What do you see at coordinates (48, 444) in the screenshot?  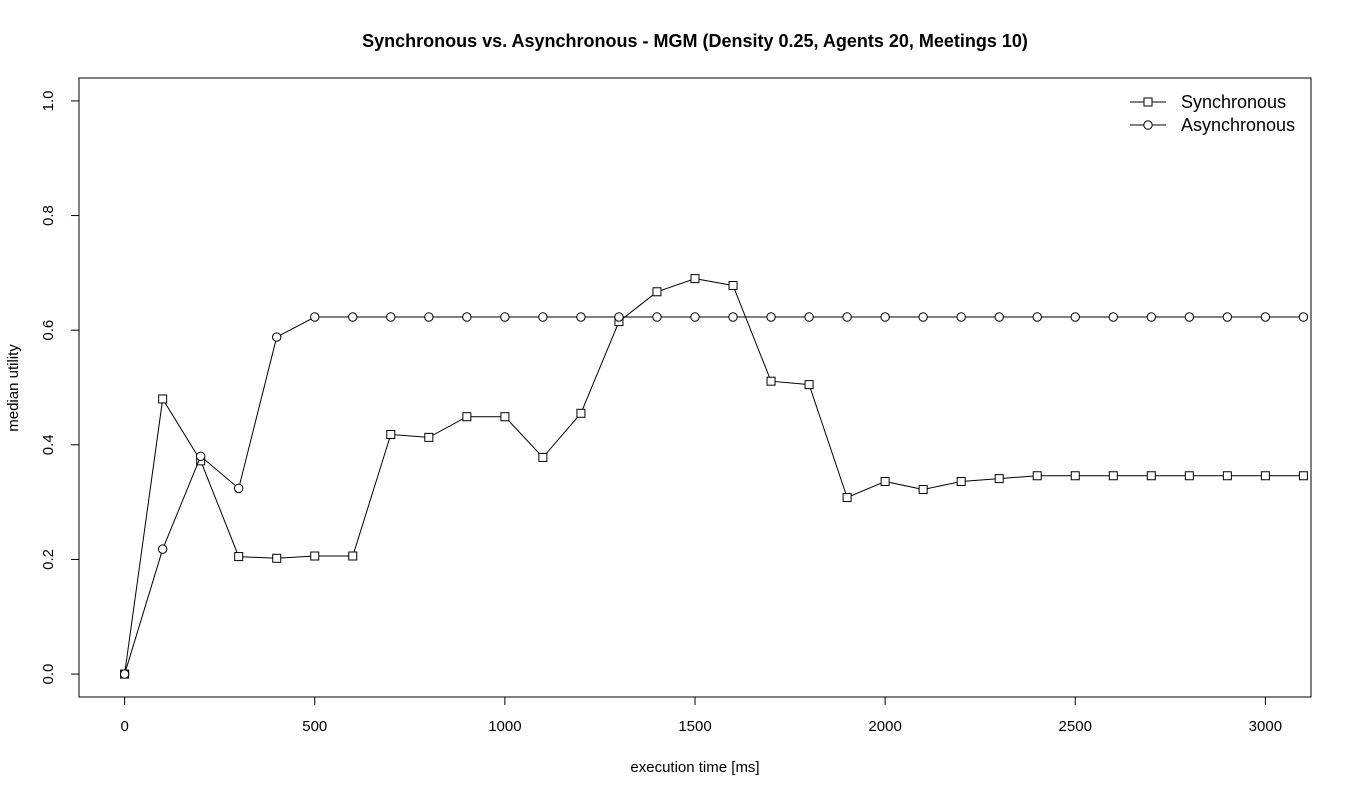 I see `y-tick-label: 0.4` at bounding box center [48, 444].